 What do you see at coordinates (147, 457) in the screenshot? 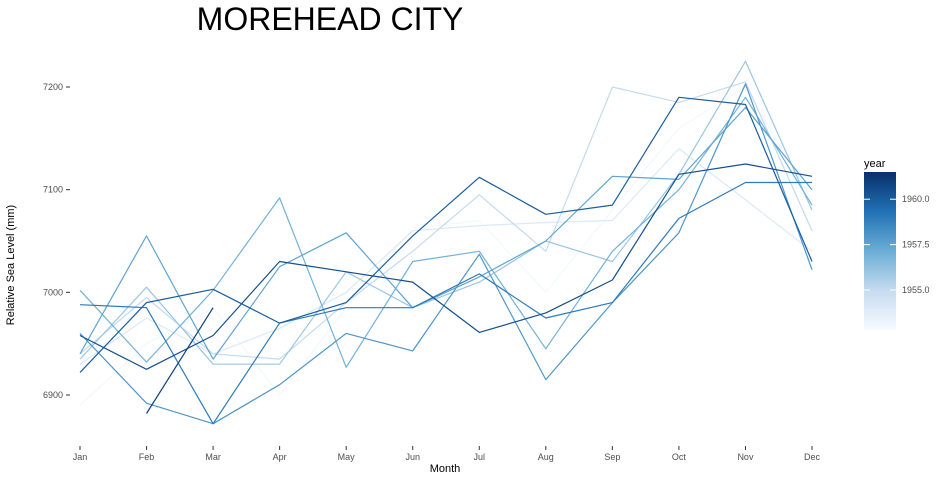
I see `x-tick-label: Feb` at bounding box center [147, 457].